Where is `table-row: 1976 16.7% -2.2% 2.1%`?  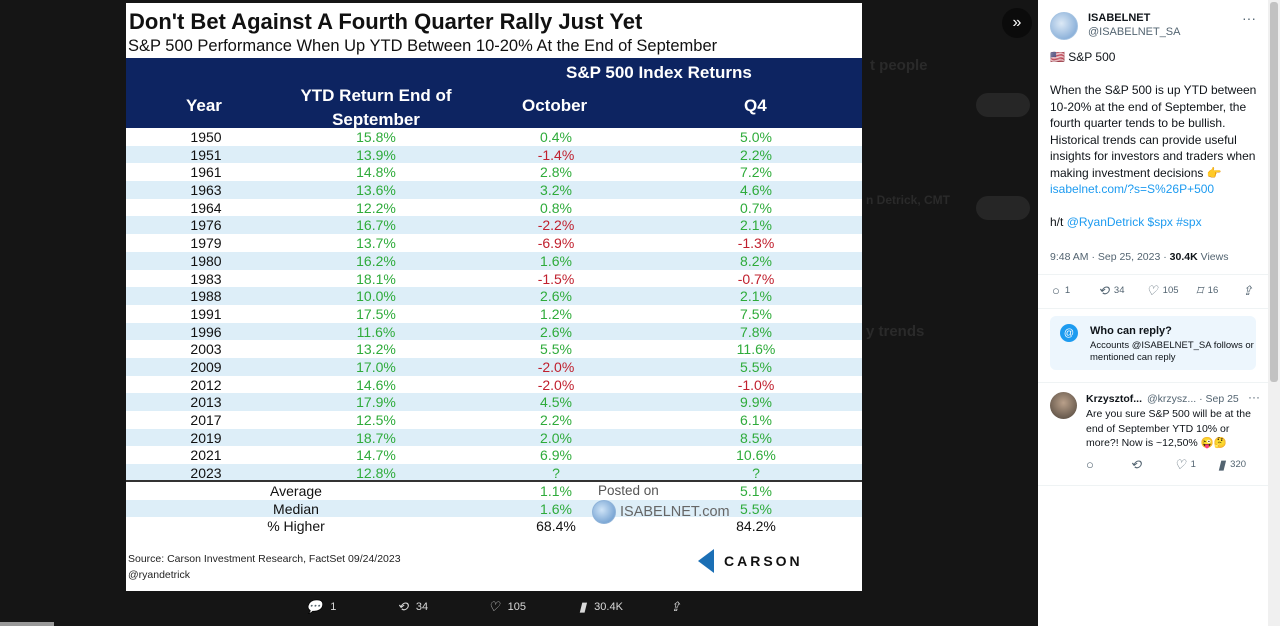
table-row: 1976 16.7% -2.2% 2.1% is located at coordinates (494, 225).